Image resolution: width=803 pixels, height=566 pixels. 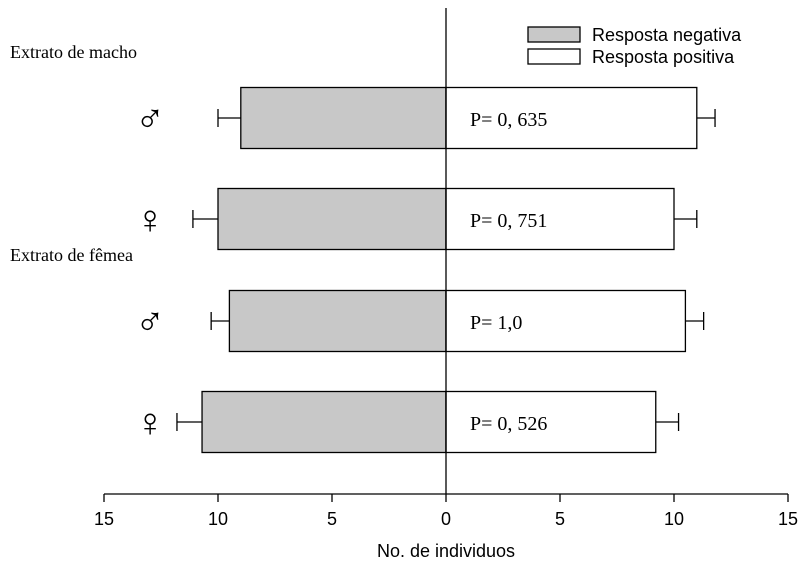 What do you see at coordinates (667, 35) in the screenshot?
I see `legend-label: Resposta negativa` at bounding box center [667, 35].